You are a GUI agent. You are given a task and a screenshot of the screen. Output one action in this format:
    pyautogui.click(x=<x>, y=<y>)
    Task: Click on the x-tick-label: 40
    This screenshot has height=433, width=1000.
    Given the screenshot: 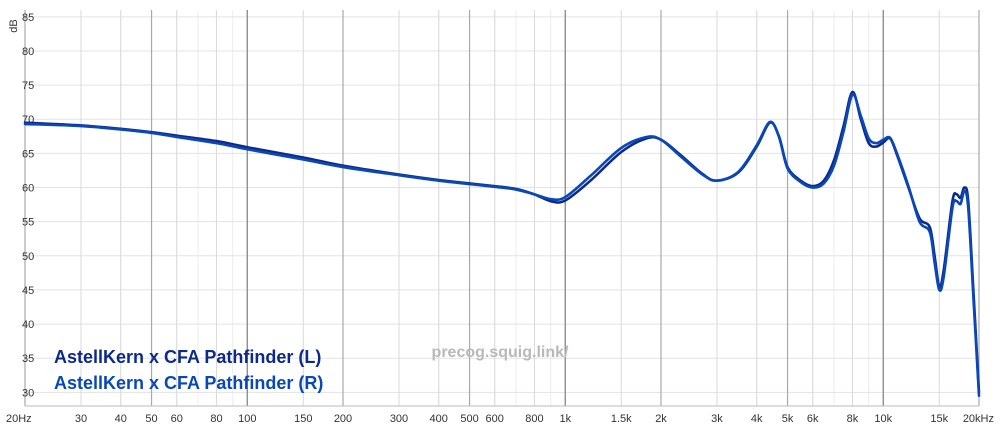 What is the action you would take?
    pyautogui.click(x=121, y=419)
    